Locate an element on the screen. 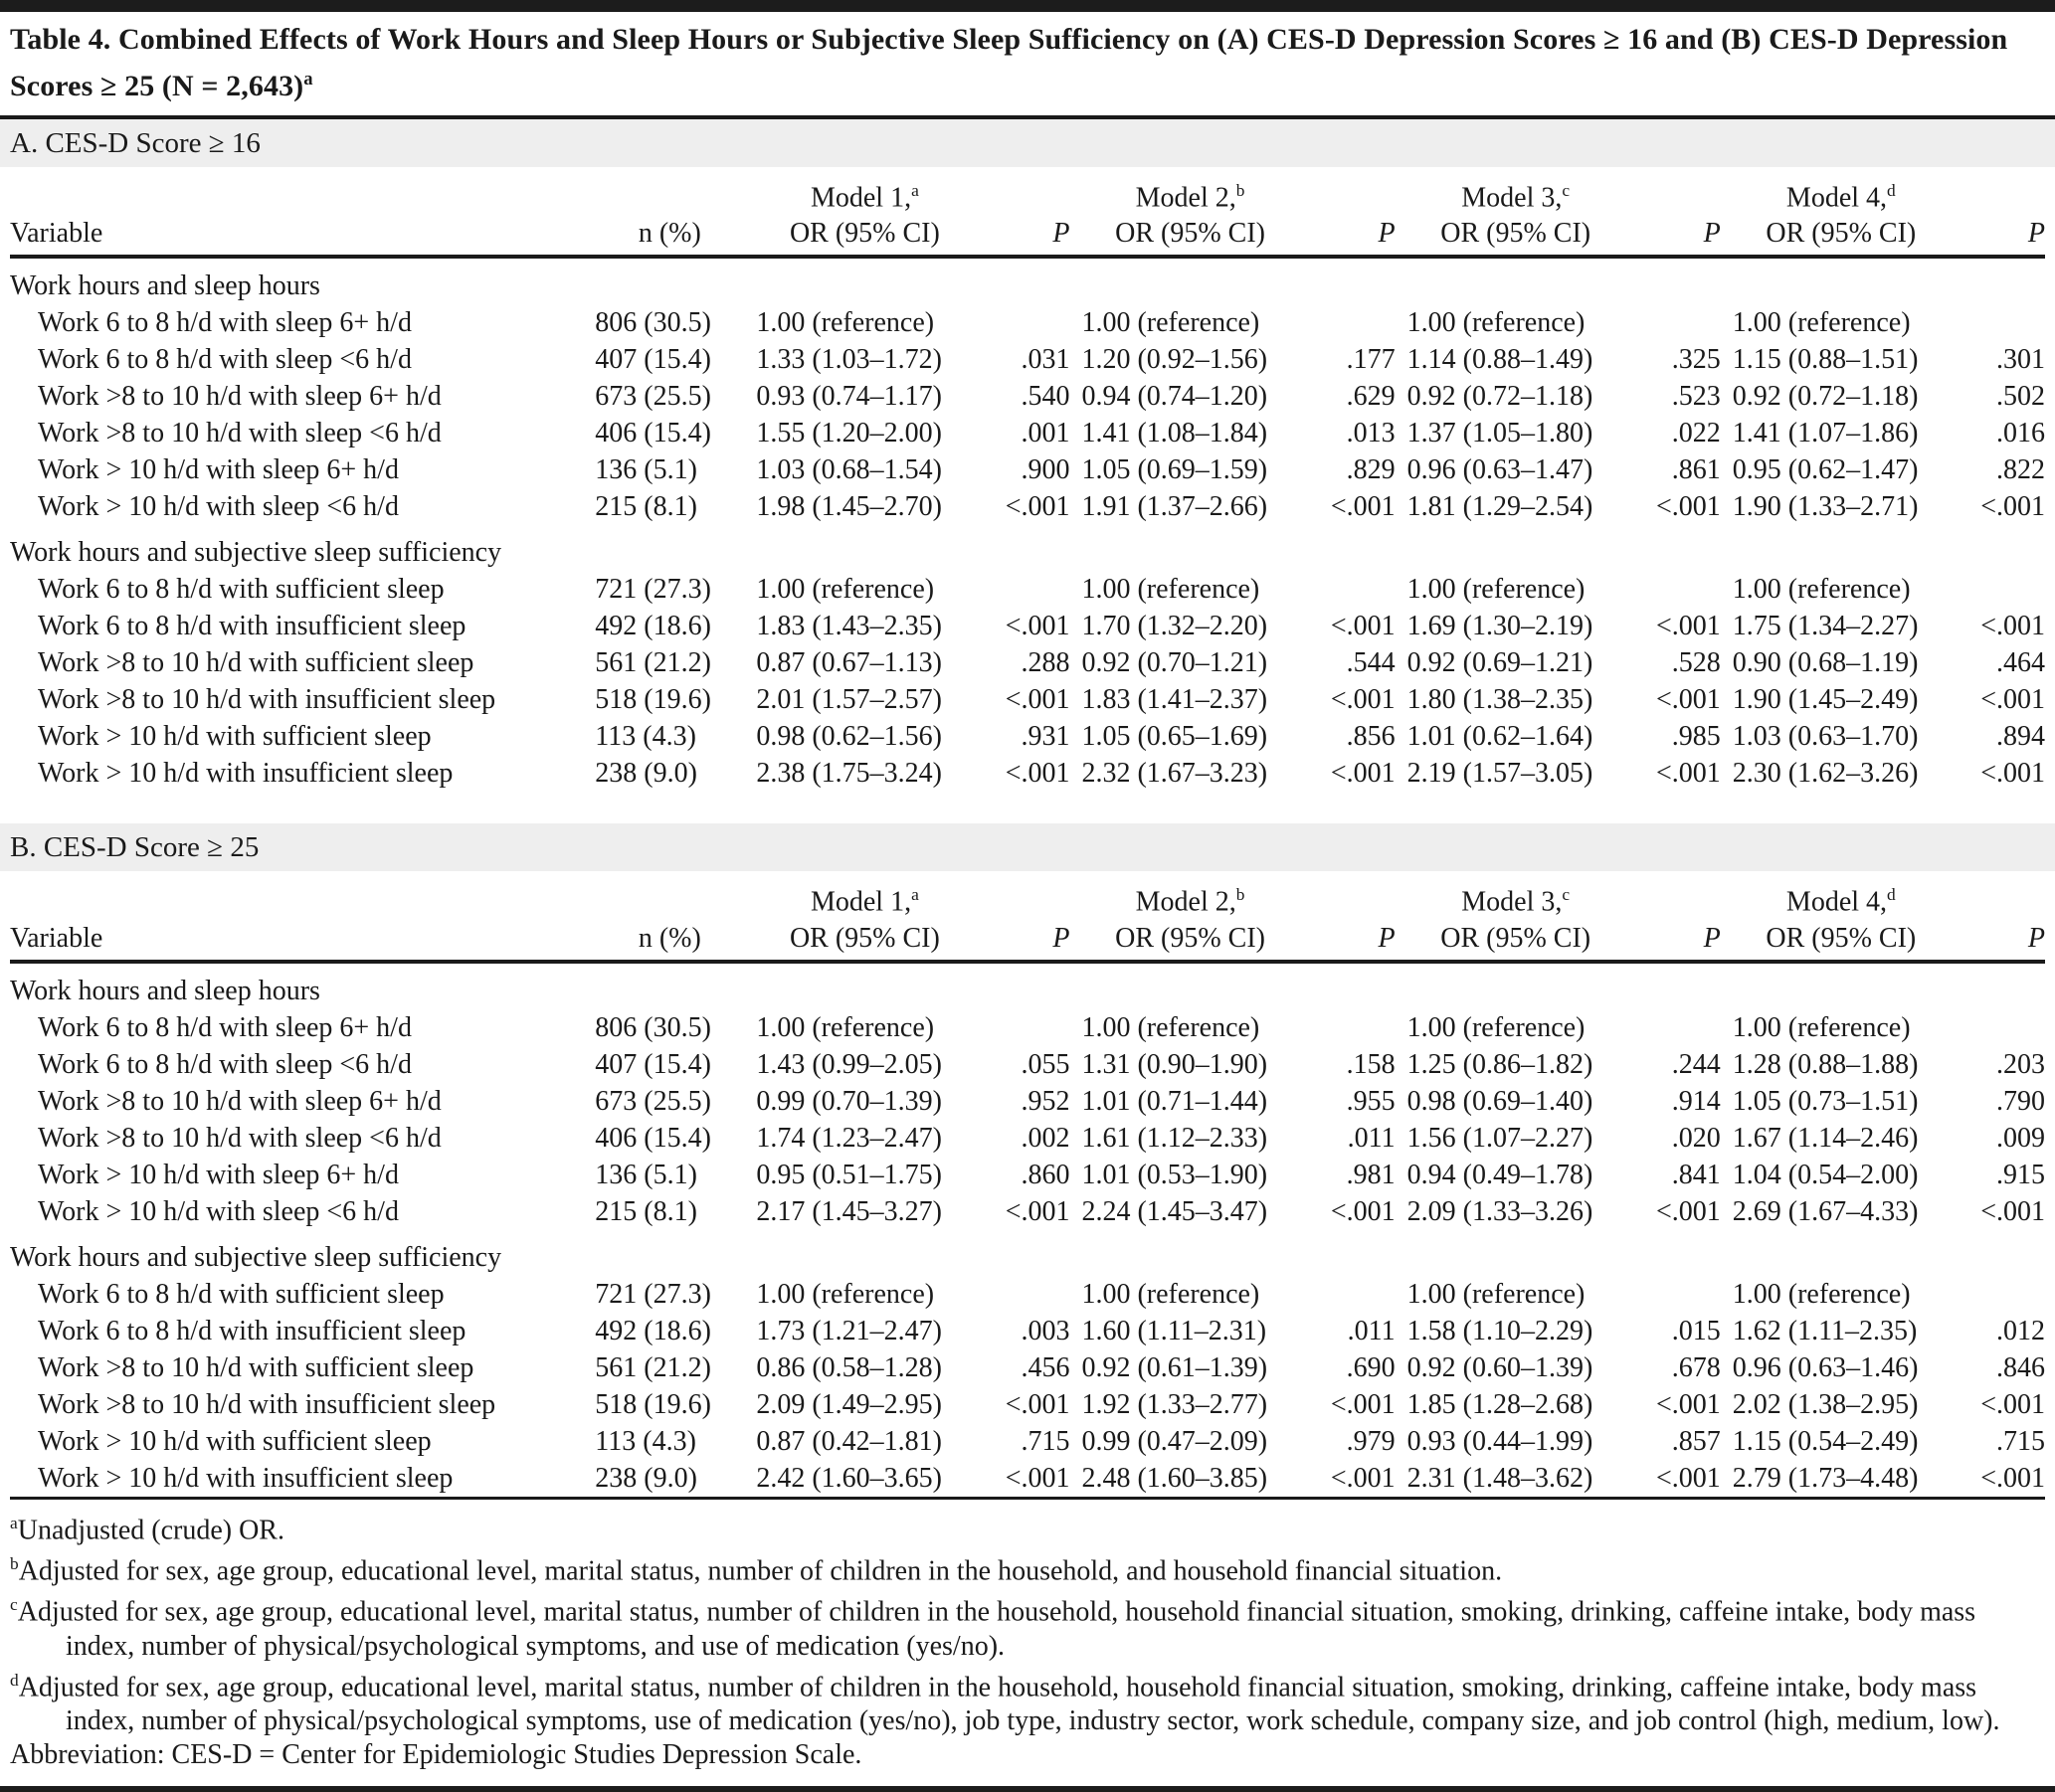 Image resolution: width=2055 pixels, height=1792 pixels. cell-p1: .952 is located at coordinates (1045, 1101).